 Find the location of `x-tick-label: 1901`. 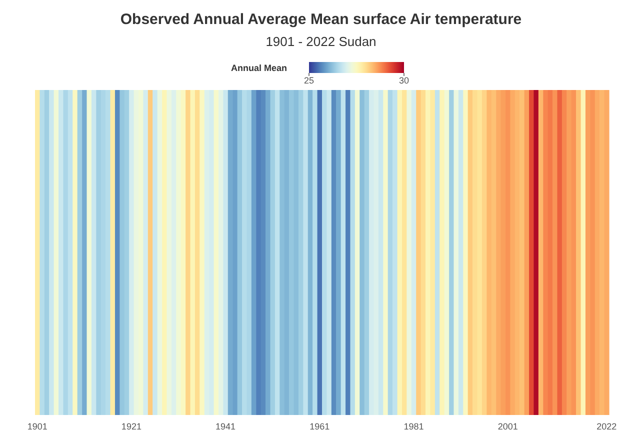

x-tick-label: 1901 is located at coordinates (37, 426).